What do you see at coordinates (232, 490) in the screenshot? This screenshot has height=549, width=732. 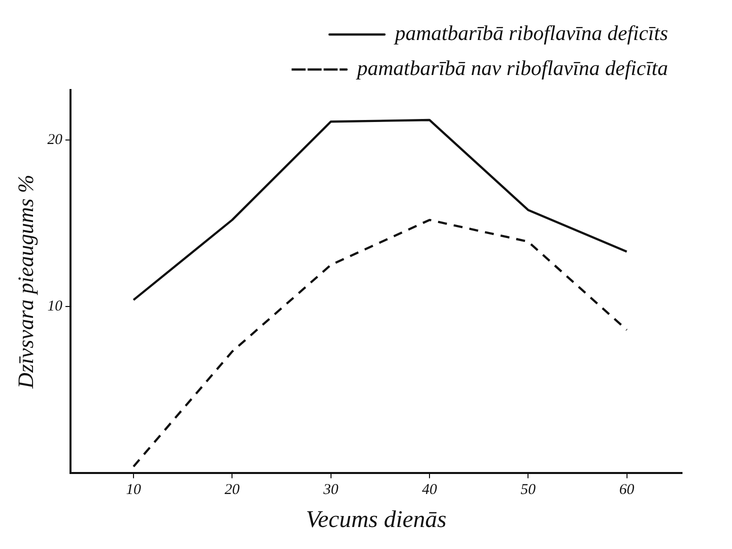 I see `x-tick-label: 20` at bounding box center [232, 490].